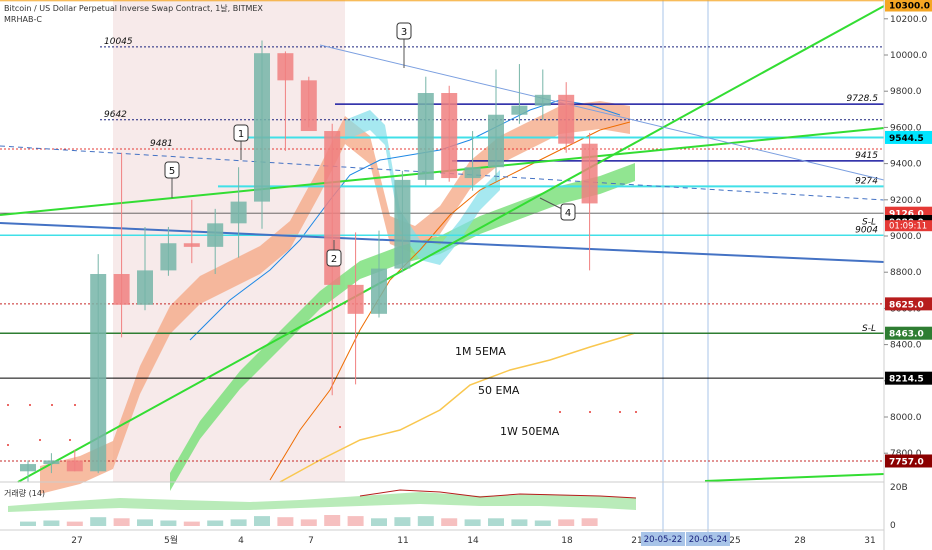  Describe the element at coordinates (115, 115) in the screenshot. I see `level-label: 9642` at that location.